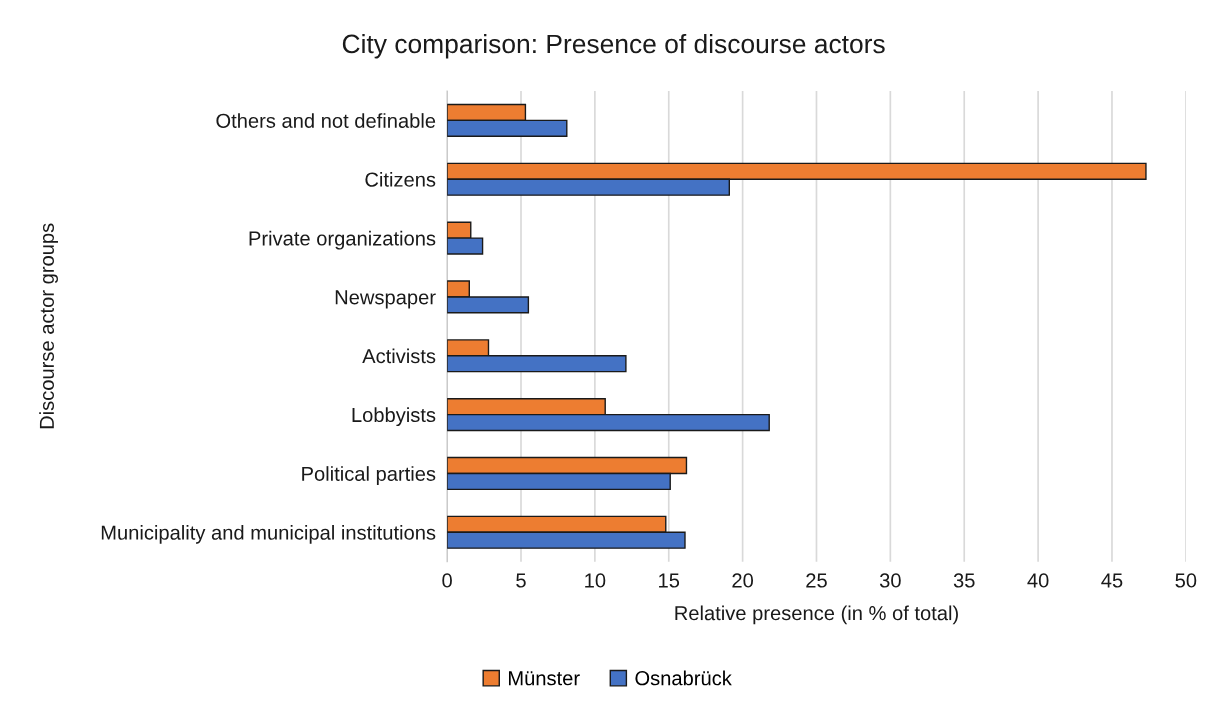 The image size is (1215, 711). What do you see at coordinates (369, 475) in the screenshot?
I see `y-tick-label: Political parties` at bounding box center [369, 475].